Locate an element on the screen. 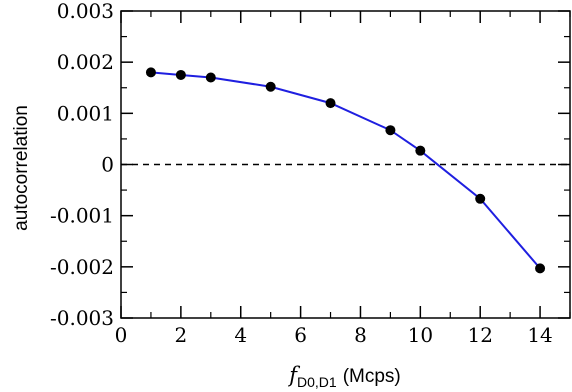 The image size is (572, 392). x-tick-label: 10 is located at coordinates (420, 335).